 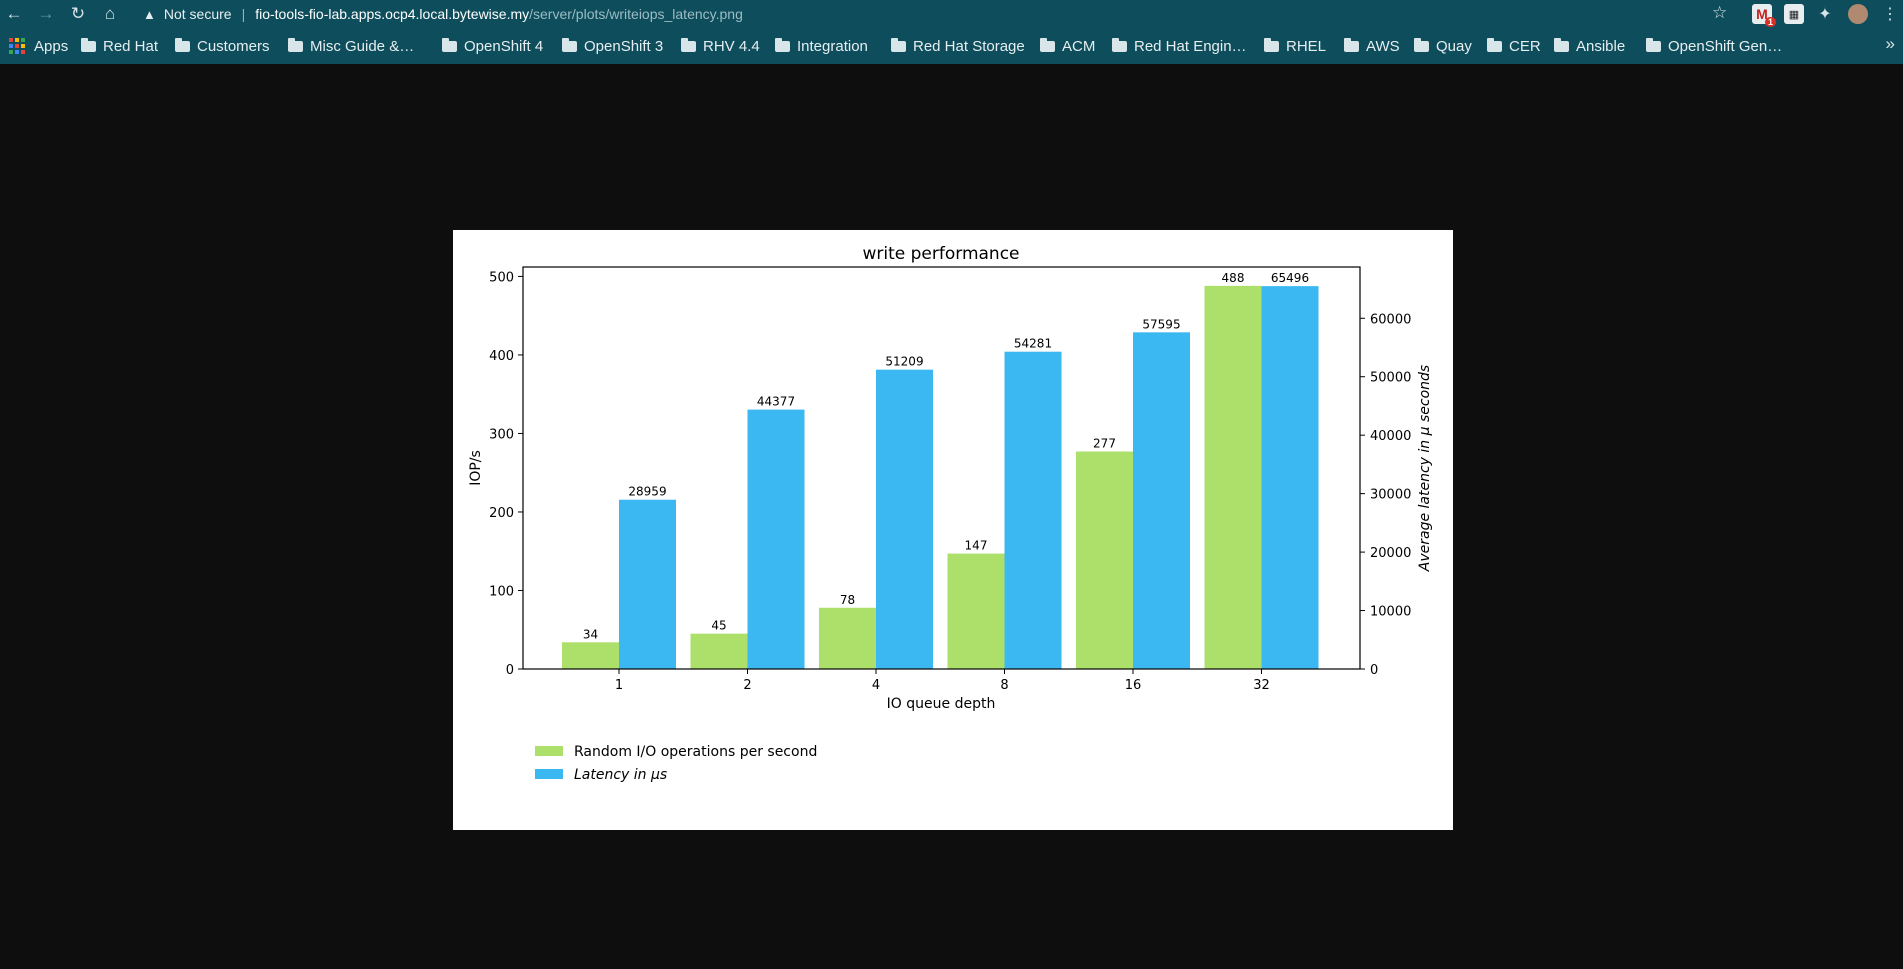 What do you see at coordinates (1720, 12) in the screenshot?
I see `bookmark-star-icon: ☆` at bounding box center [1720, 12].